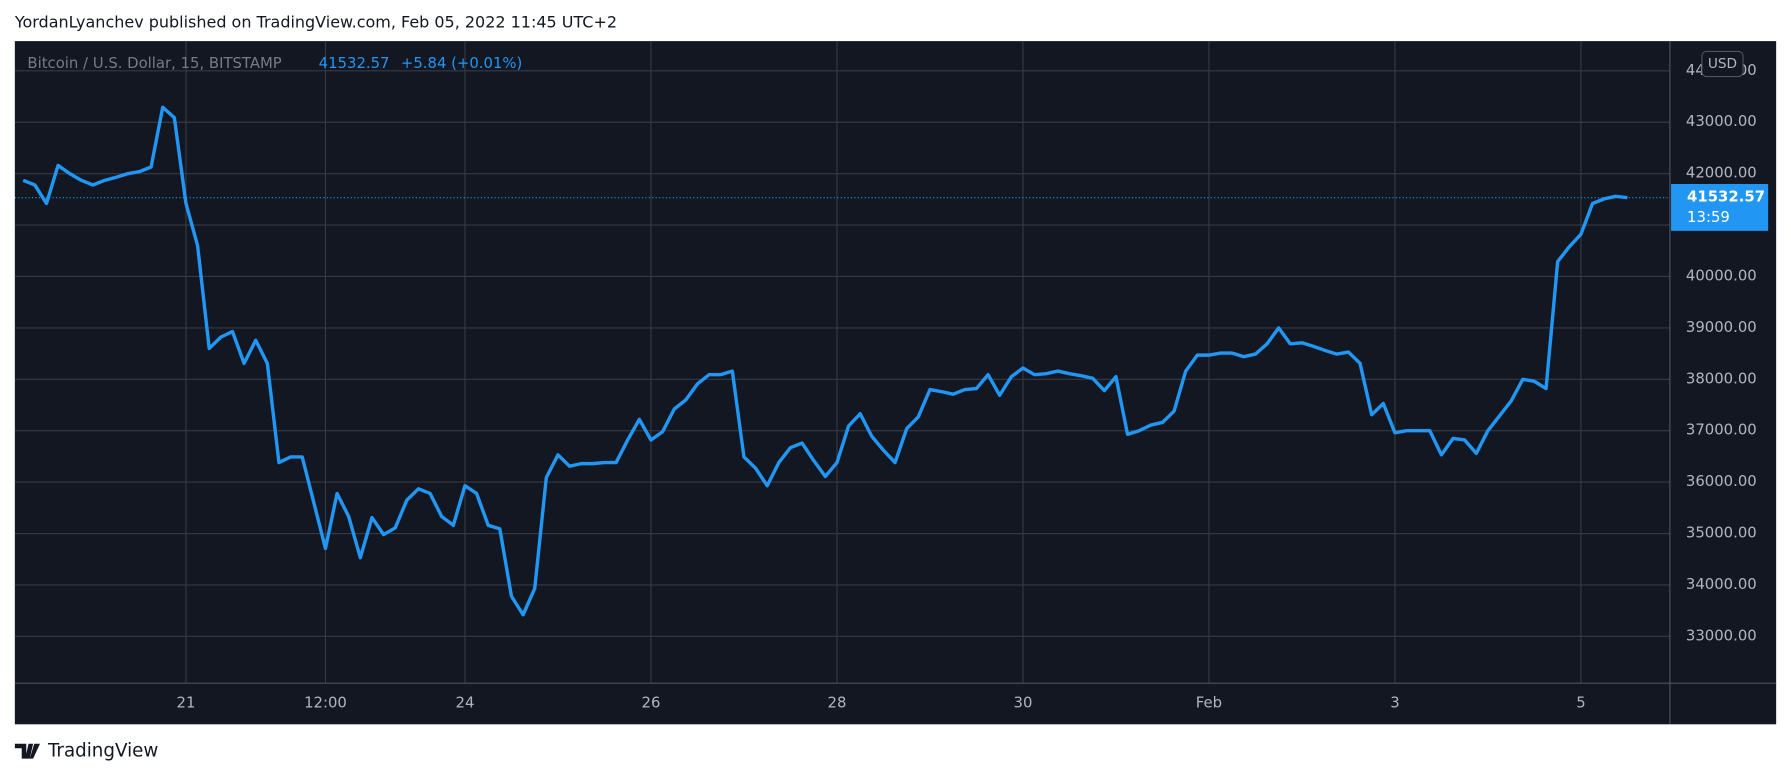 The height and width of the screenshot is (778, 1791). I want to click on x-tick-label: 26, so click(651, 703).